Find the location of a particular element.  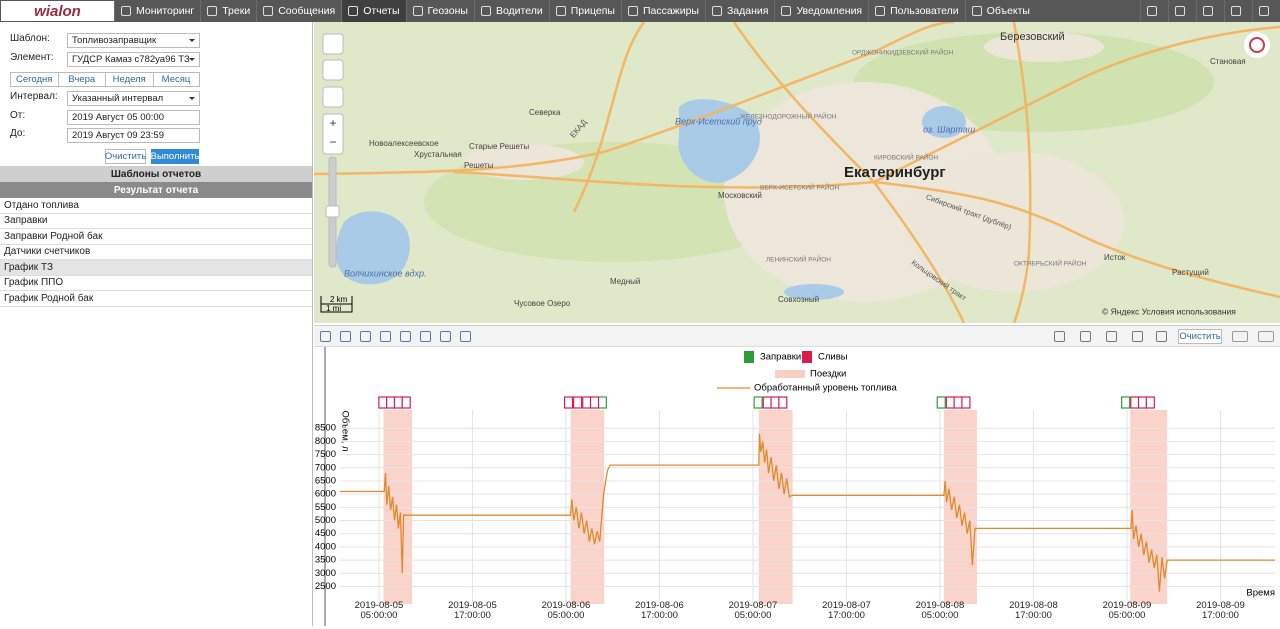

y-tick-label: 6500 is located at coordinates (325, 480).